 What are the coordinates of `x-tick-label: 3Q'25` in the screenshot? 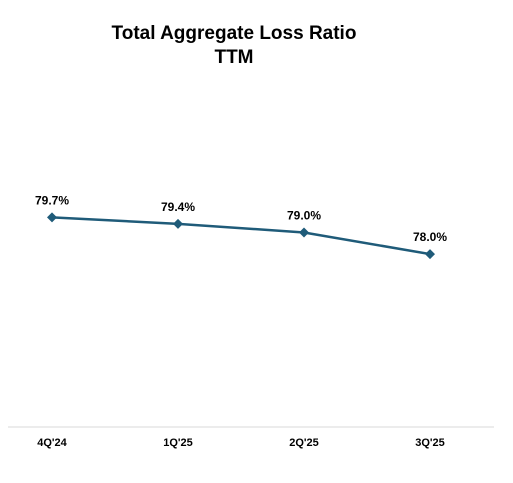 It's located at (430, 443).